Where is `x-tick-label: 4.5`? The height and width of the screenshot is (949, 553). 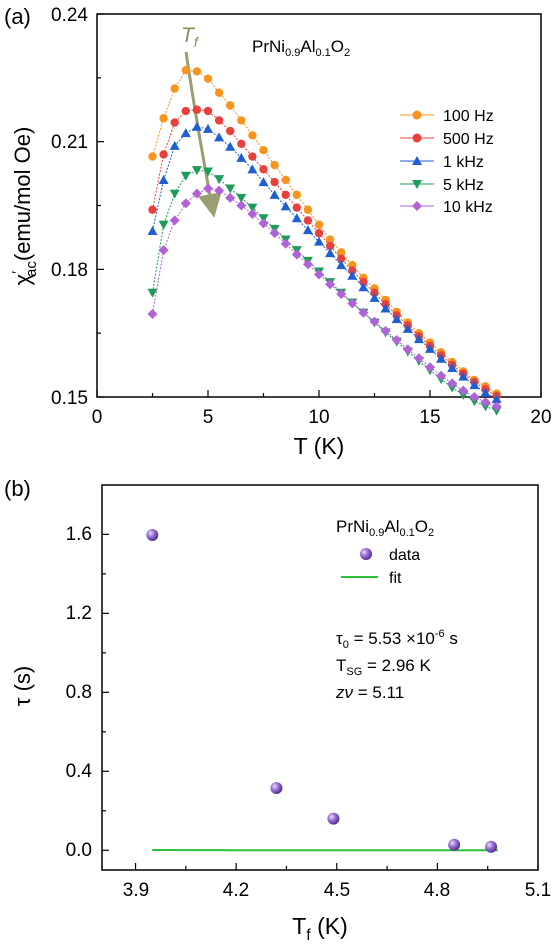 x-tick-label: 4.5 is located at coordinates (337, 890).